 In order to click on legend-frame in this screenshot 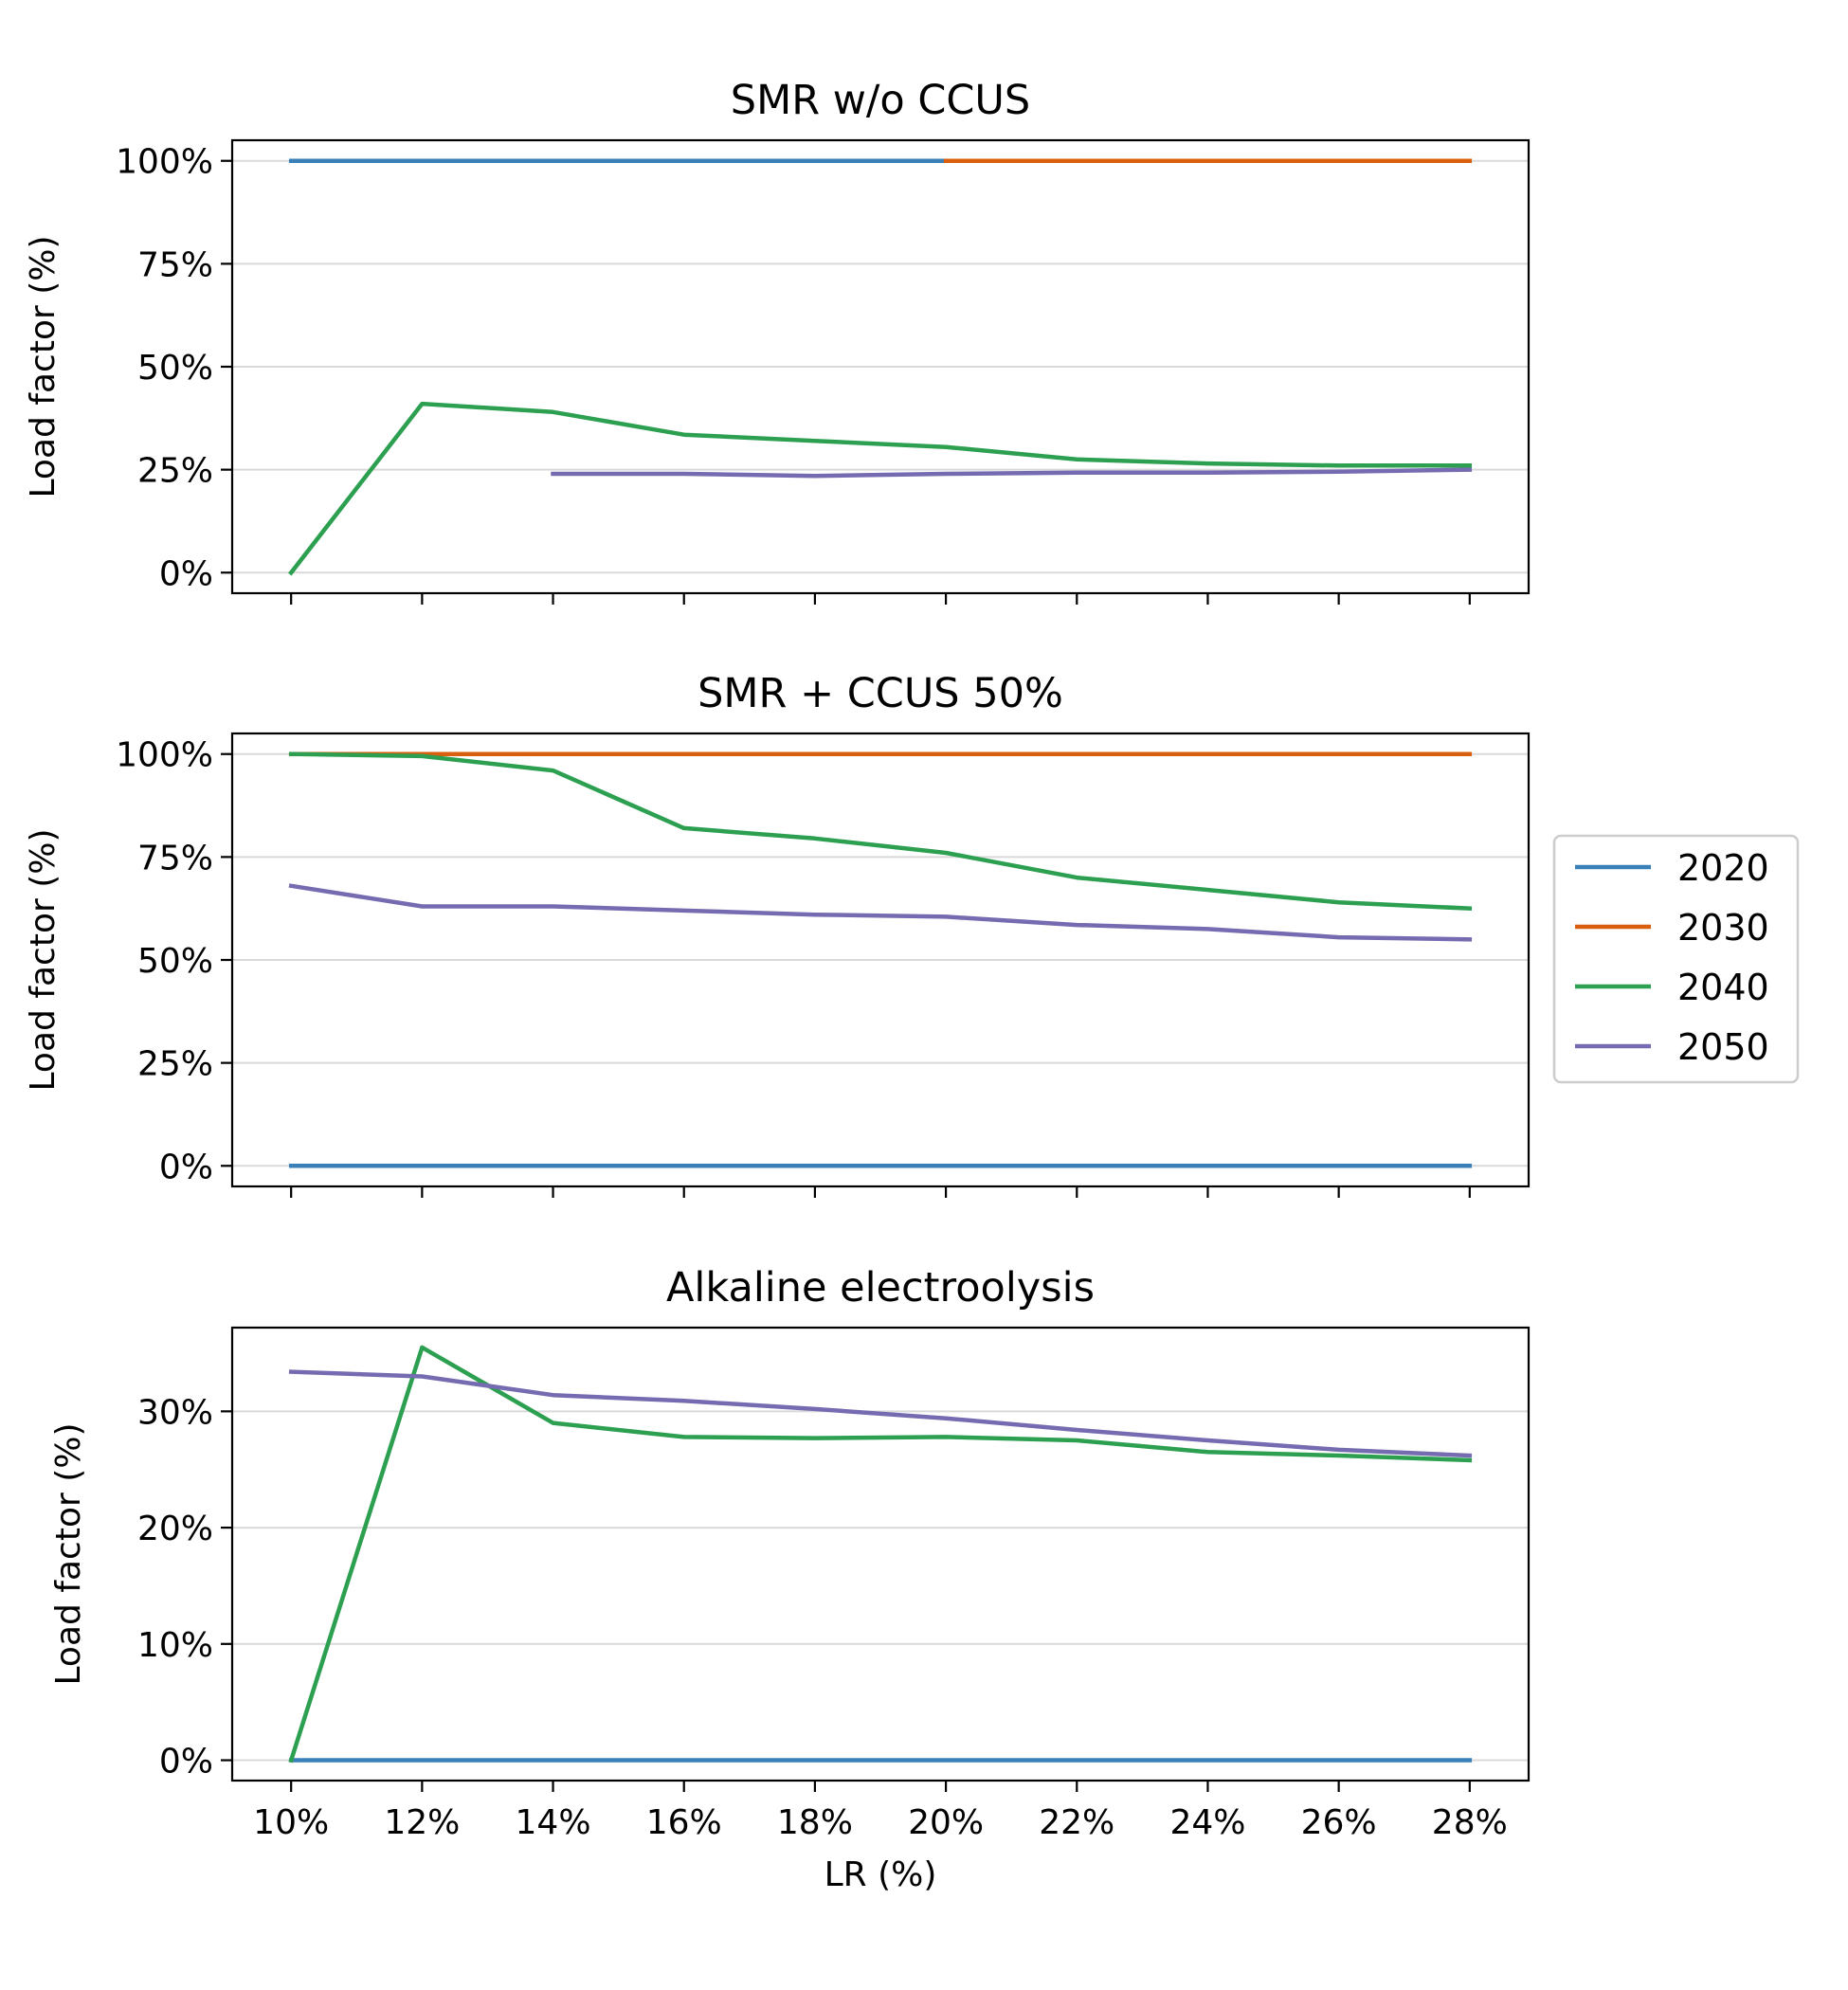, I will do `click(1676, 959)`.